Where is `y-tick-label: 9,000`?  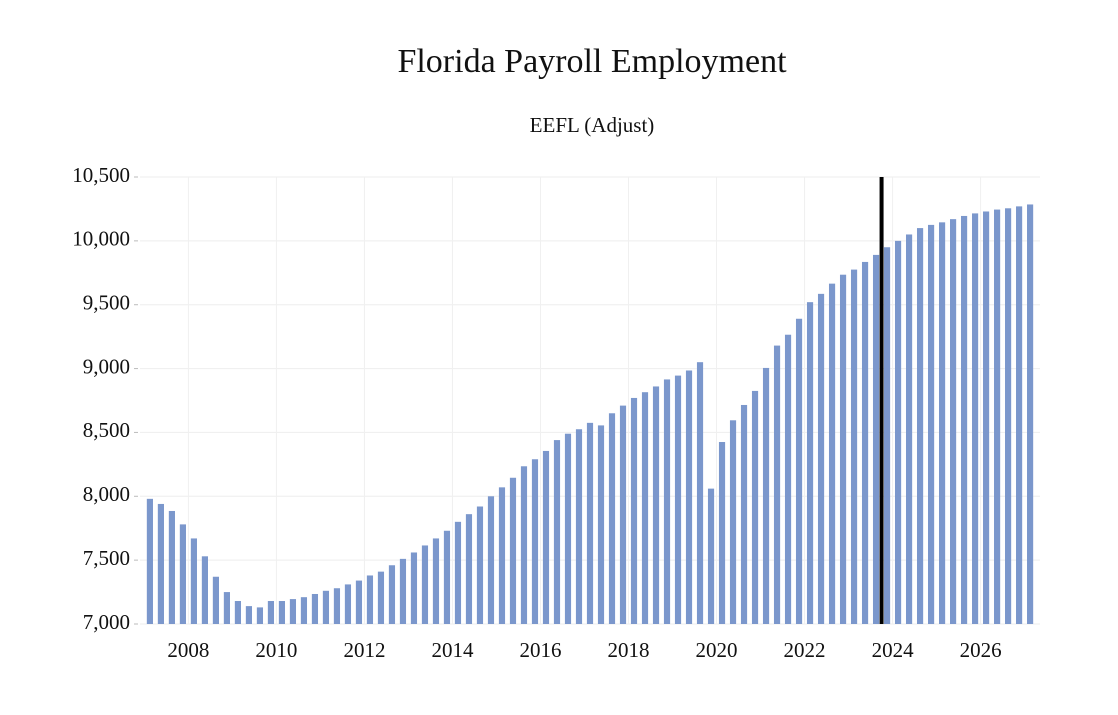 y-tick-label: 9,000 is located at coordinates (106, 366).